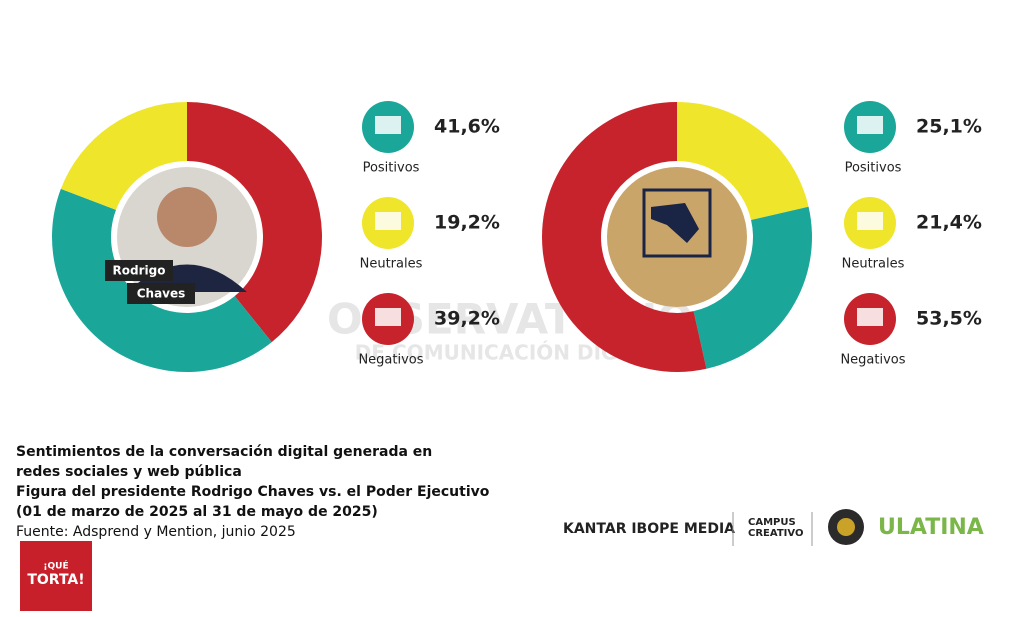  What do you see at coordinates (949, 223) in the screenshot?
I see `value-label: 21,4%` at bounding box center [949, 223].